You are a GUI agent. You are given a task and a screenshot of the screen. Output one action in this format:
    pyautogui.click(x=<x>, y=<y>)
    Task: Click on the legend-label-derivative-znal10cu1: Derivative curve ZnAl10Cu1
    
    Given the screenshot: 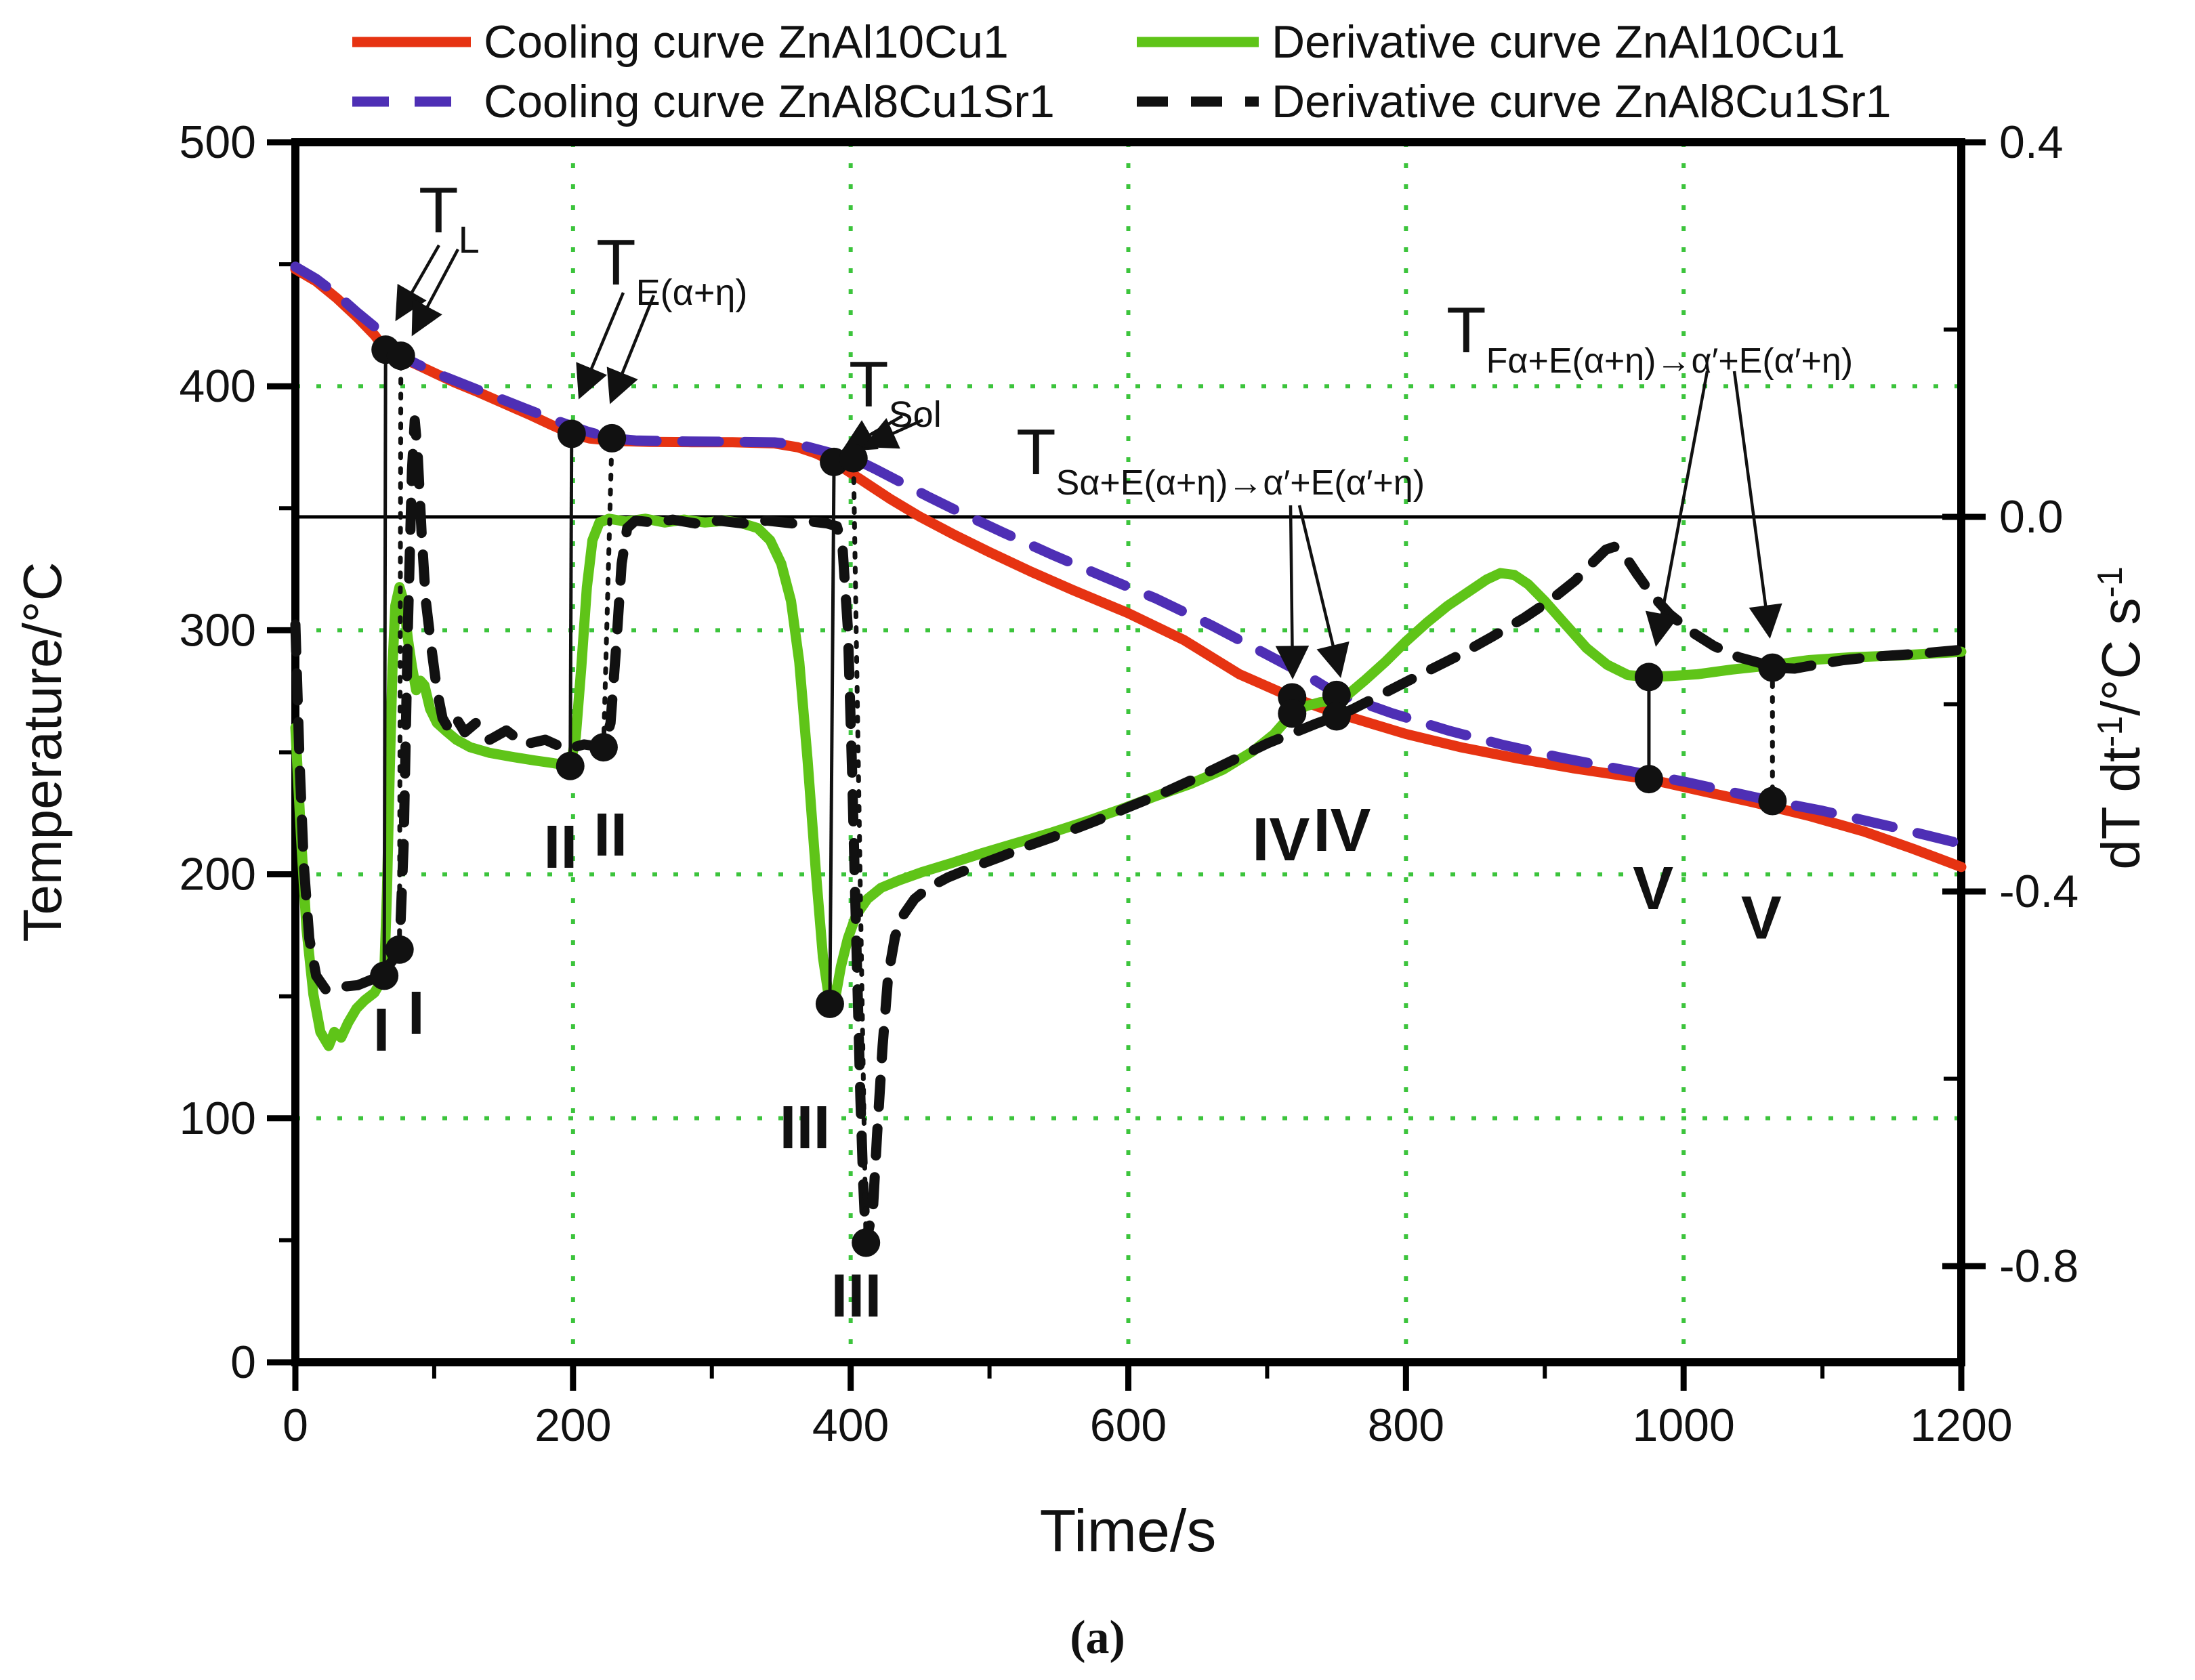 What is the action you would take?
    pyautogui.click(x=1558, y=42)
    